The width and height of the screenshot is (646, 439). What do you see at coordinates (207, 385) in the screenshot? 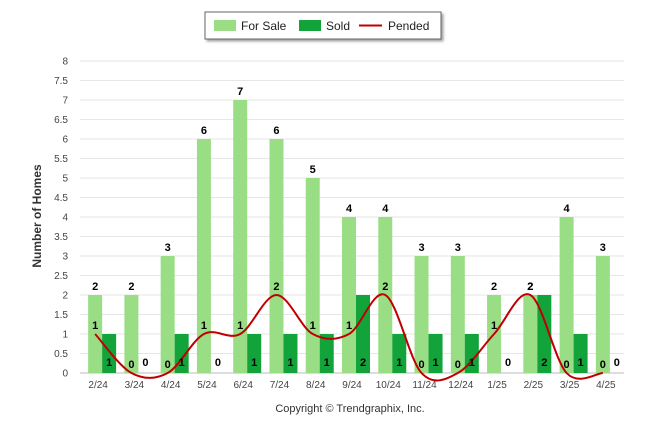
I see `x-tick-label: 5/24` at bounding box center [207, 385].